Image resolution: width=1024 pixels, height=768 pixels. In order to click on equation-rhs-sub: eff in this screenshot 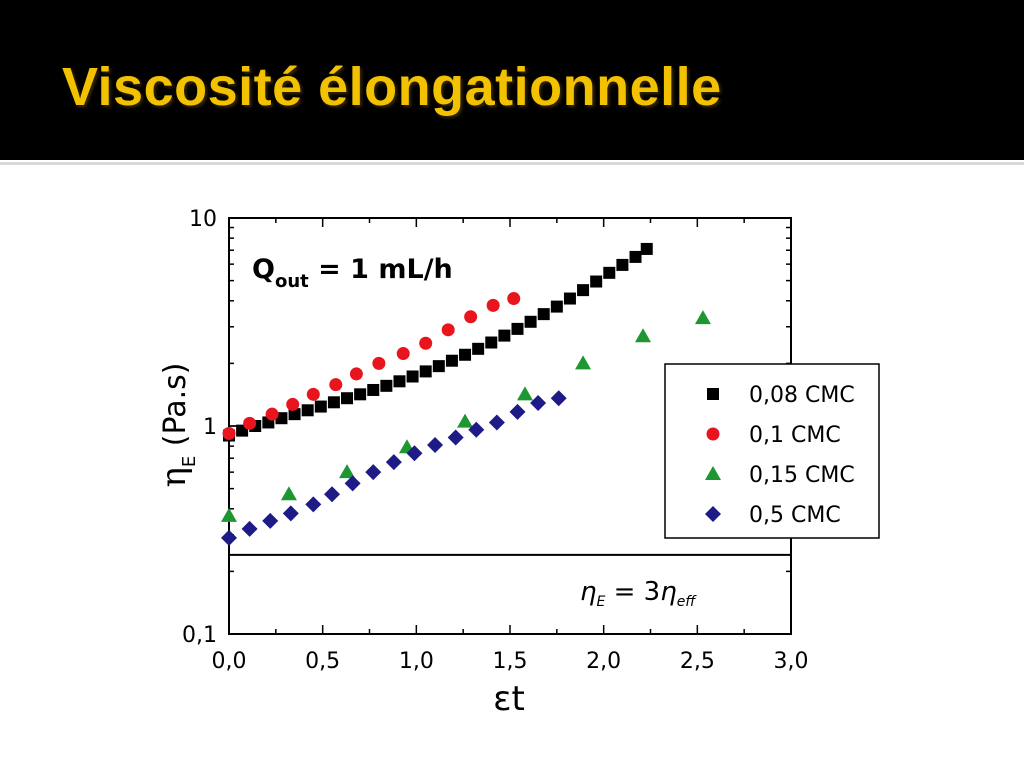, I will do `click(687, 602)`.